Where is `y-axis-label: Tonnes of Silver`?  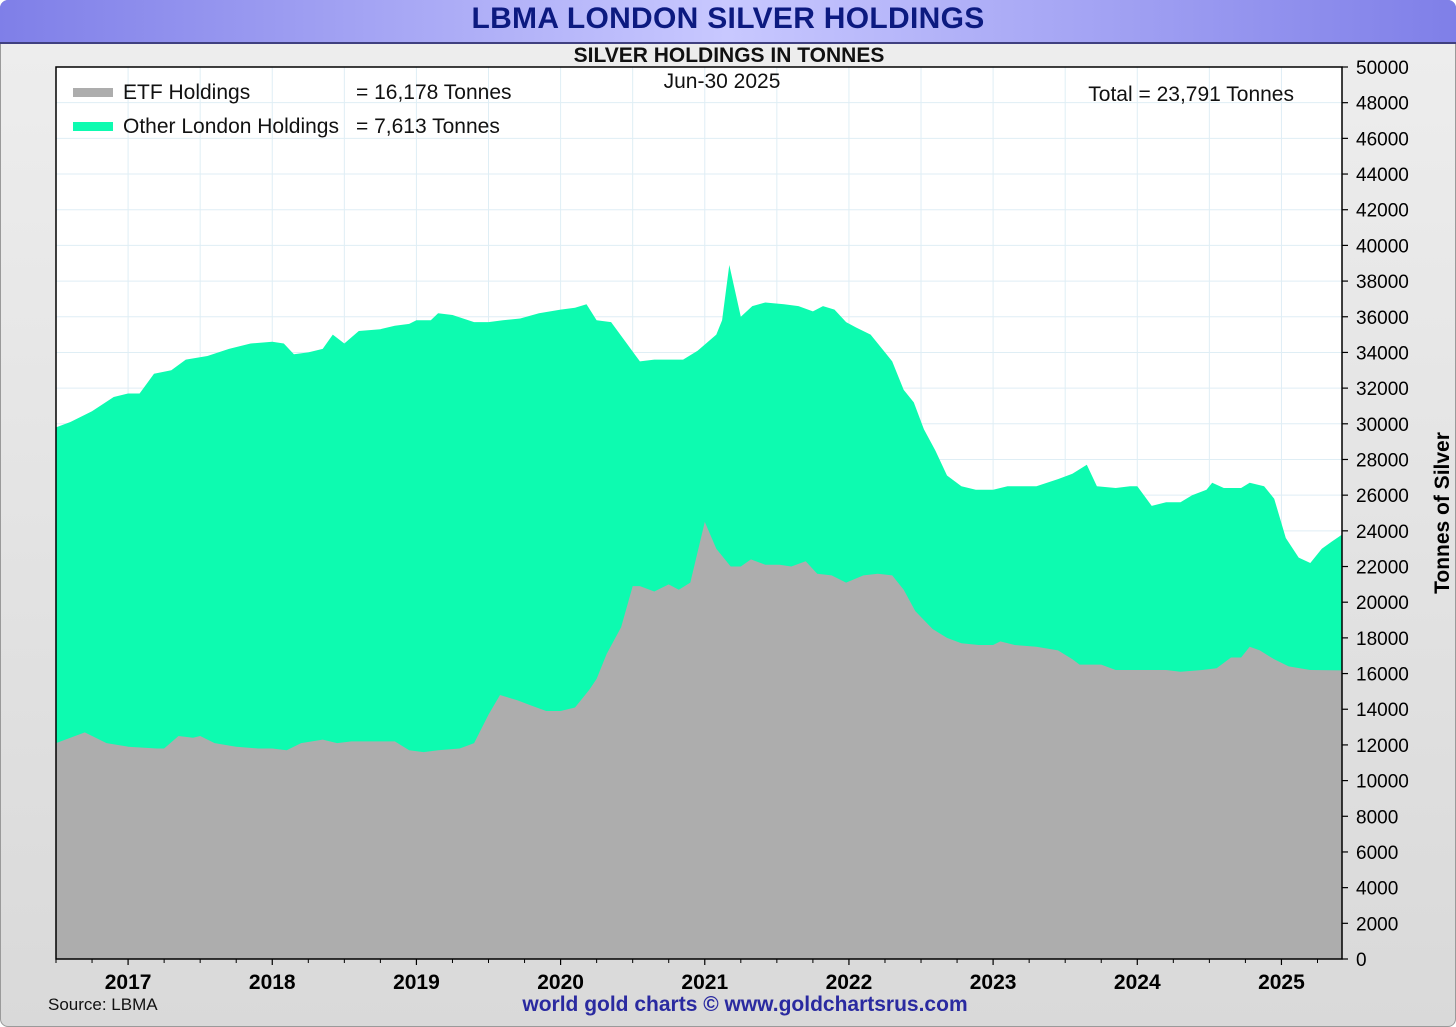
y-axis-label: Tonnes of Silver is located at coordinates (1442, 513).